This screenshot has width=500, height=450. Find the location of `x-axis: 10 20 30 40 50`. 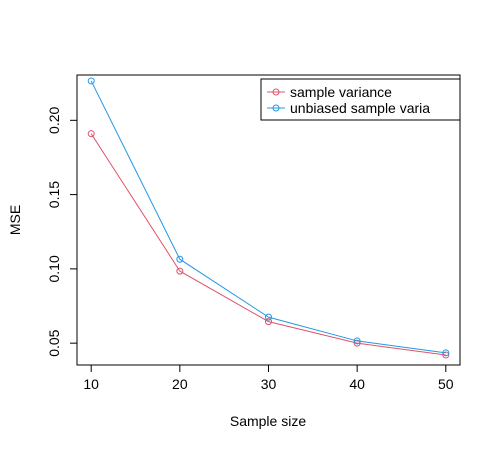

x-axis: 10 20 30 40 50 is located at coordinates (268, 378).